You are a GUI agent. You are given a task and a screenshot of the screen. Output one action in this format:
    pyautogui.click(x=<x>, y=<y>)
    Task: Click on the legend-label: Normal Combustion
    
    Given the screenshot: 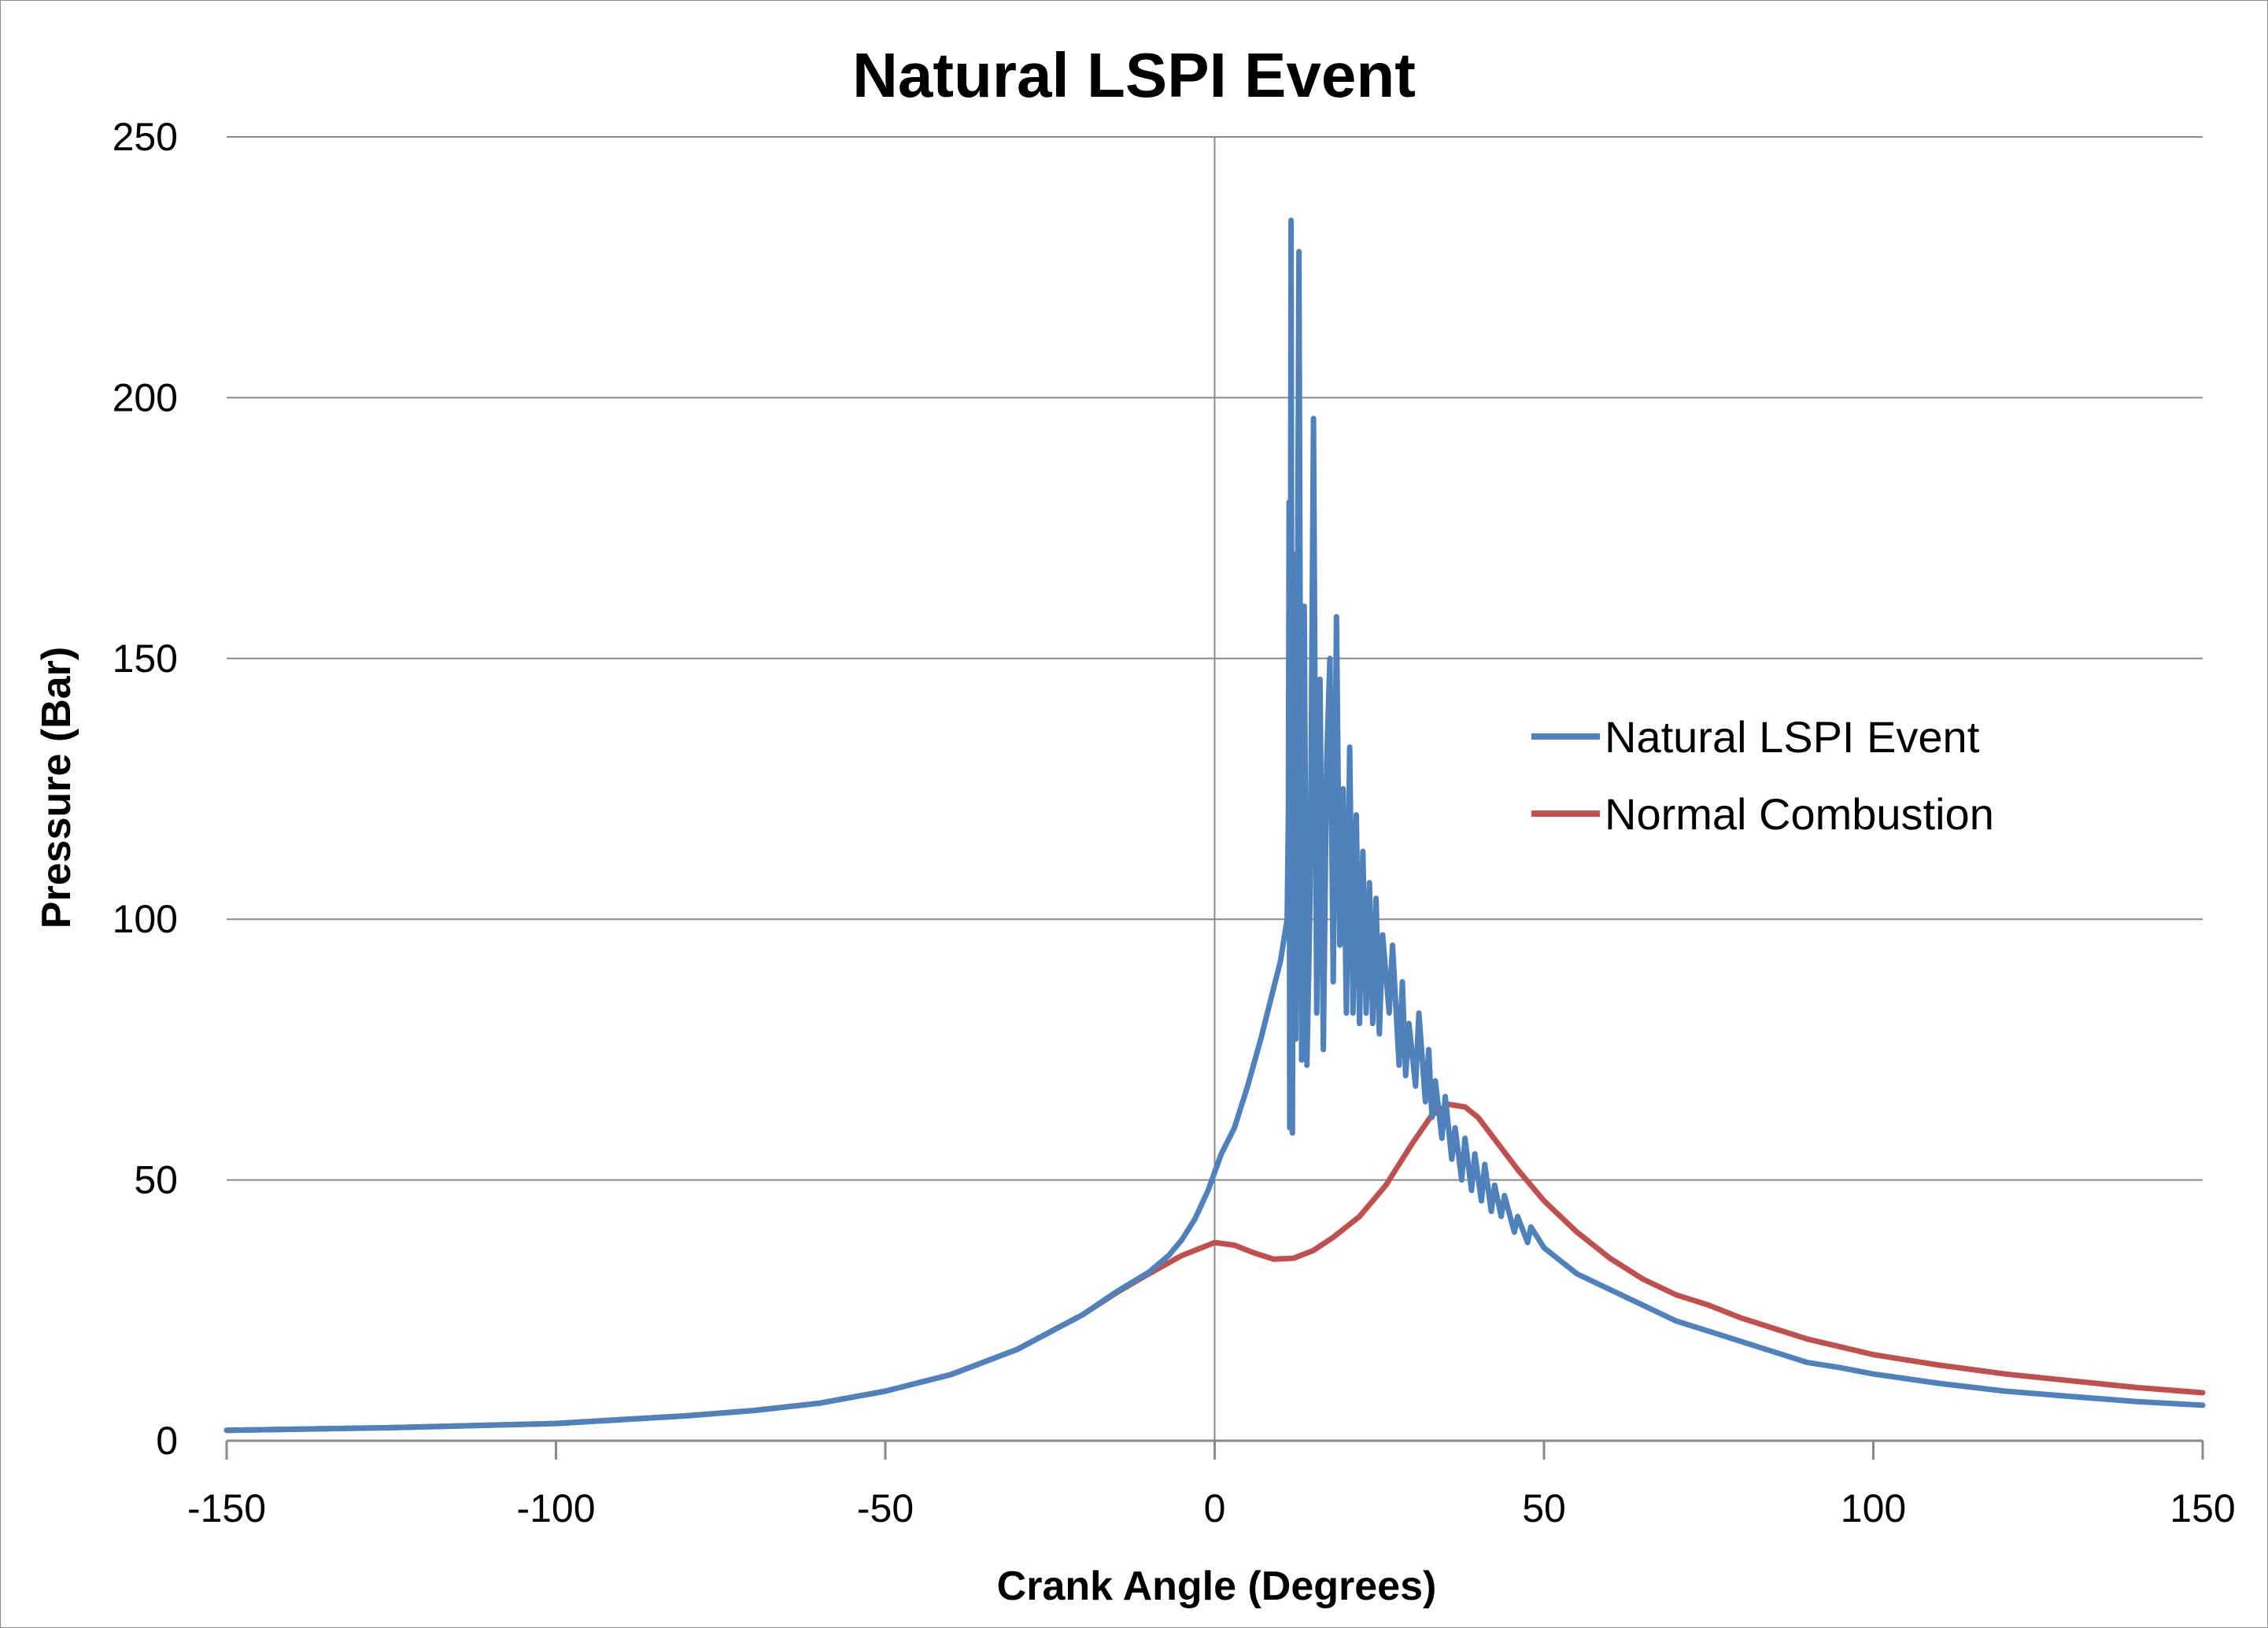 What is the action you would take?
    pyautogui.click(x=1799, y=814)
    